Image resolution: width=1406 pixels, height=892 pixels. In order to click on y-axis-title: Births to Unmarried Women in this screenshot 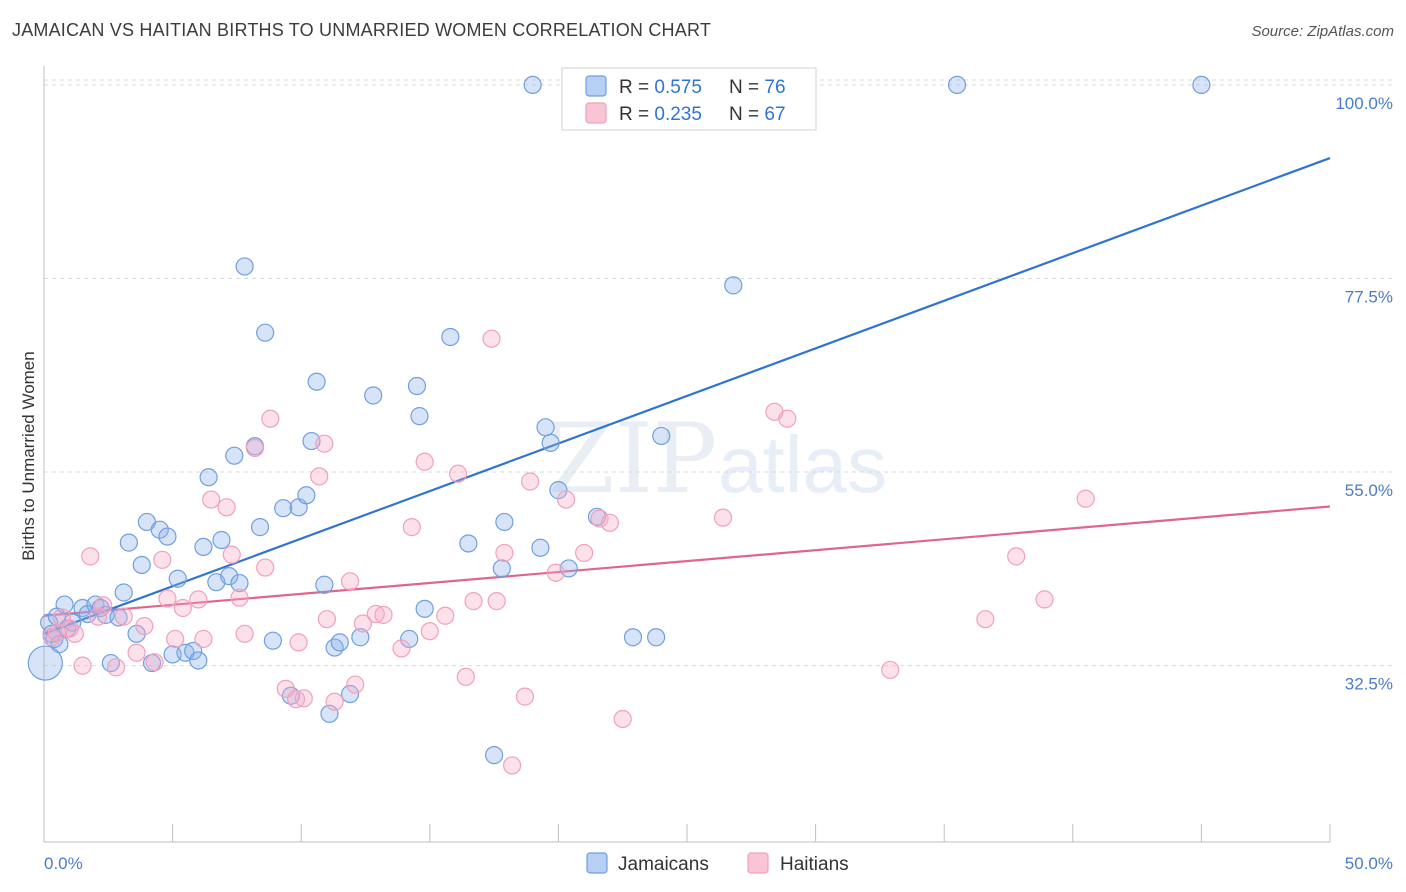, I will do `click(28, 455)`.